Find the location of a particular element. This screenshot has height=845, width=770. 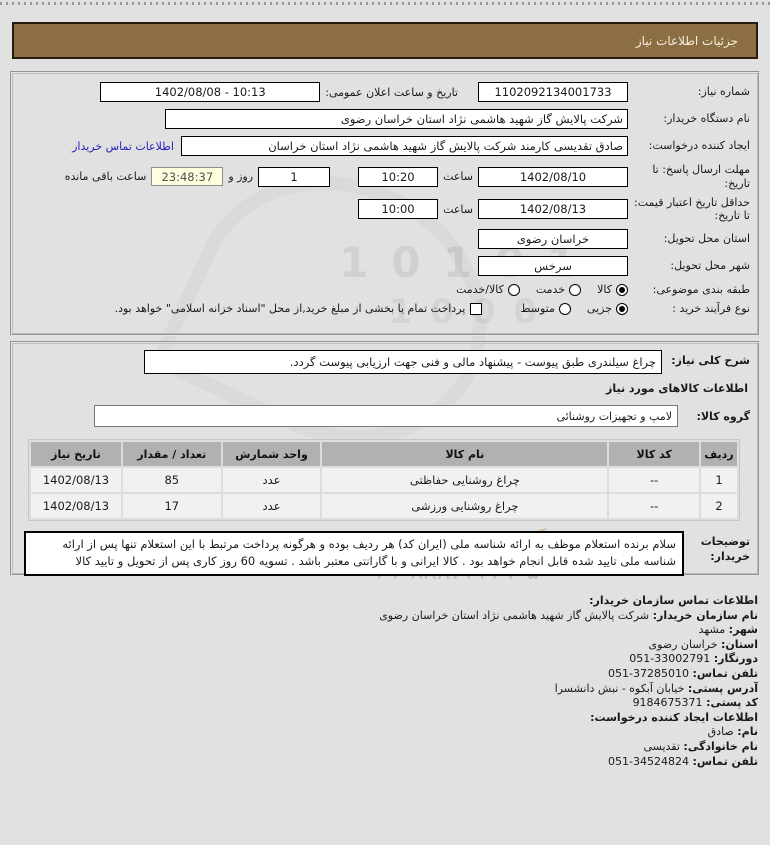

col-header-unit: واحد شمارش is located at coordinates (271, 454).